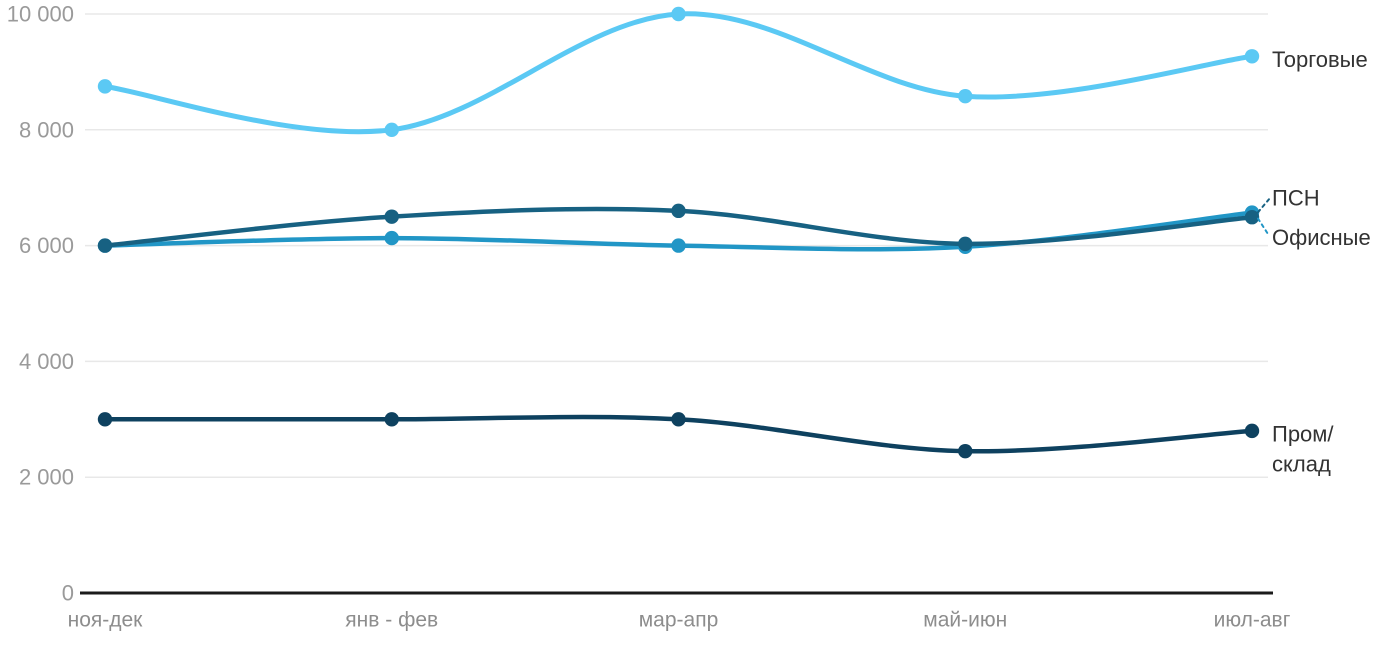 This screenshot has height=650, width=1400. I want to click on x-axis-tick-label: май-июн, so click(965, 620).